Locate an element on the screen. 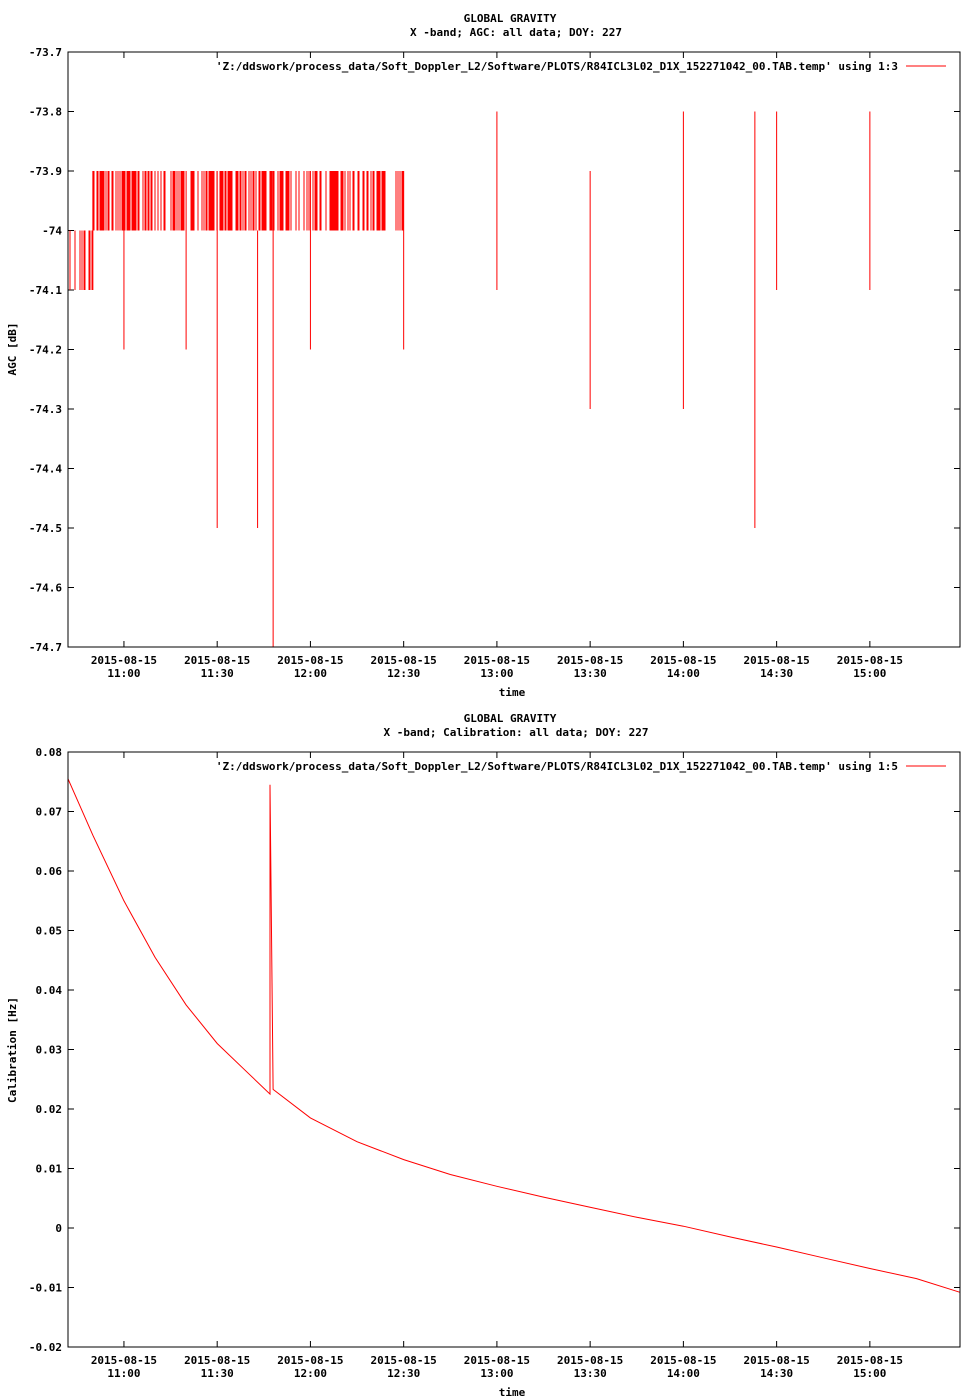 The image size is (980, 1400). y-tick-label: 0.05 is located at coordinates (49, 931).